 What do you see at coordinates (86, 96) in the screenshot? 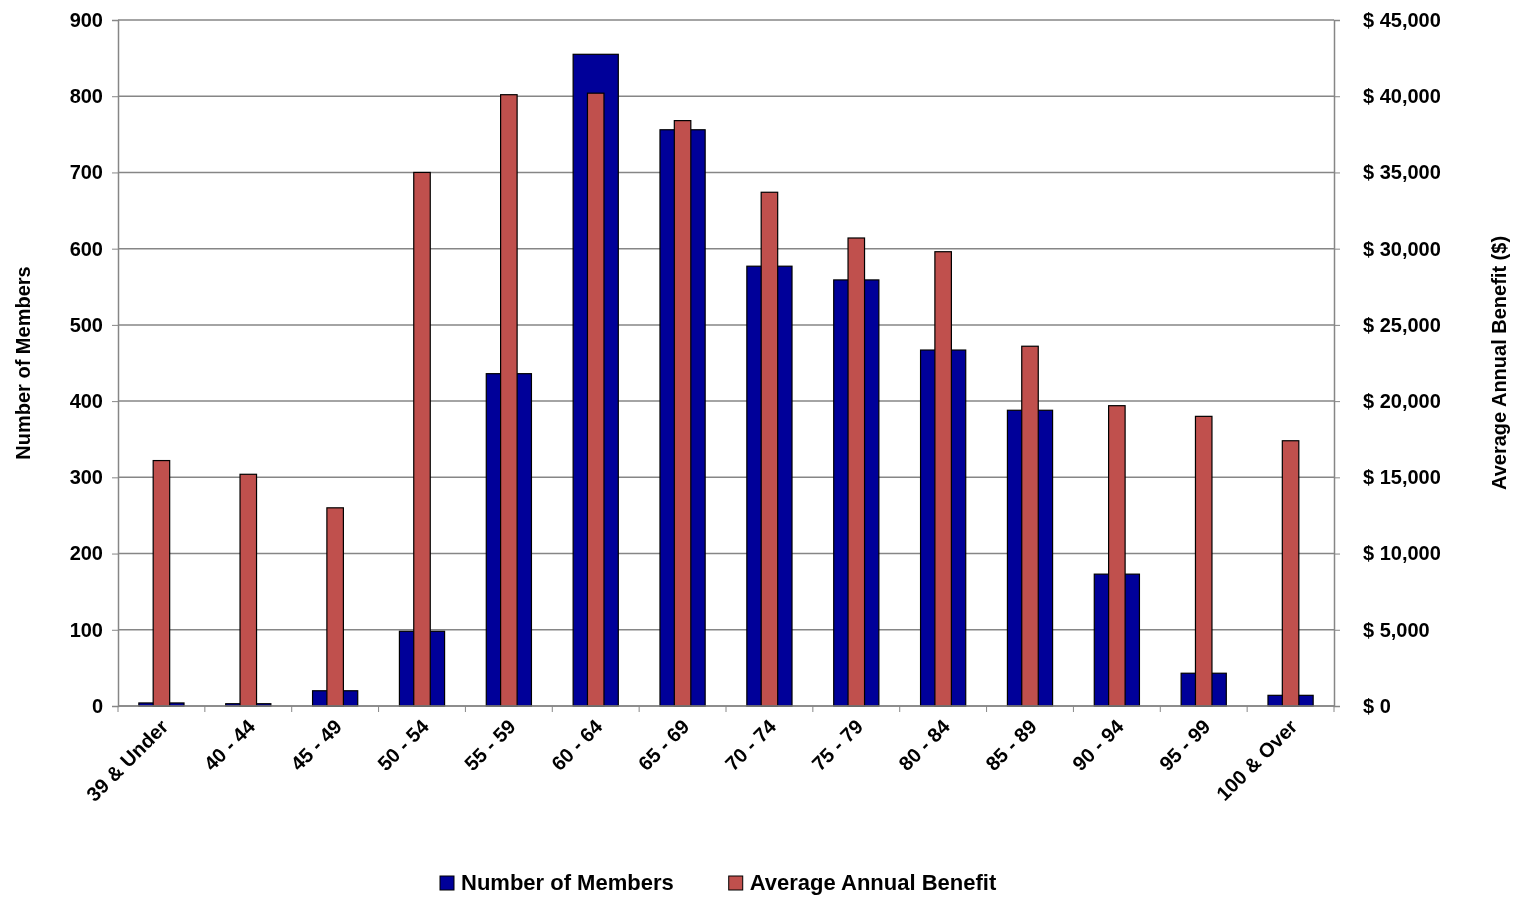
I see `y-tick-label: 800` at bounding box center [86, 96].